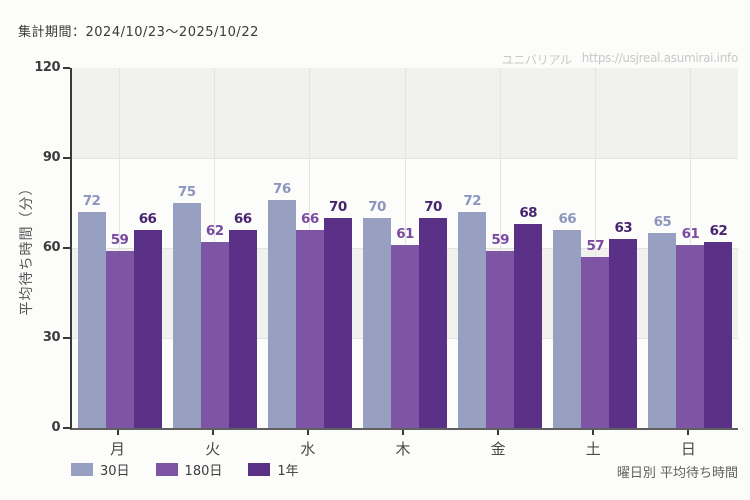  I want to click on bar-group-1: 72 59 66, so click(119, 248).